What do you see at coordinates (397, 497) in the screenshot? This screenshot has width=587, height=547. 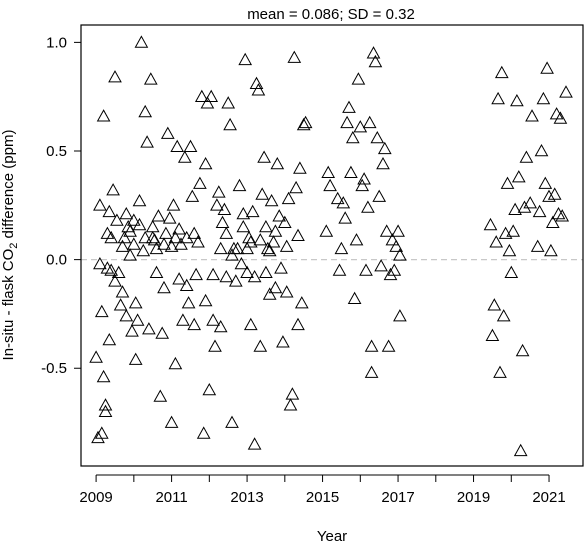 I see `x-tick-label: 2017` at bounding box center [397, 497].